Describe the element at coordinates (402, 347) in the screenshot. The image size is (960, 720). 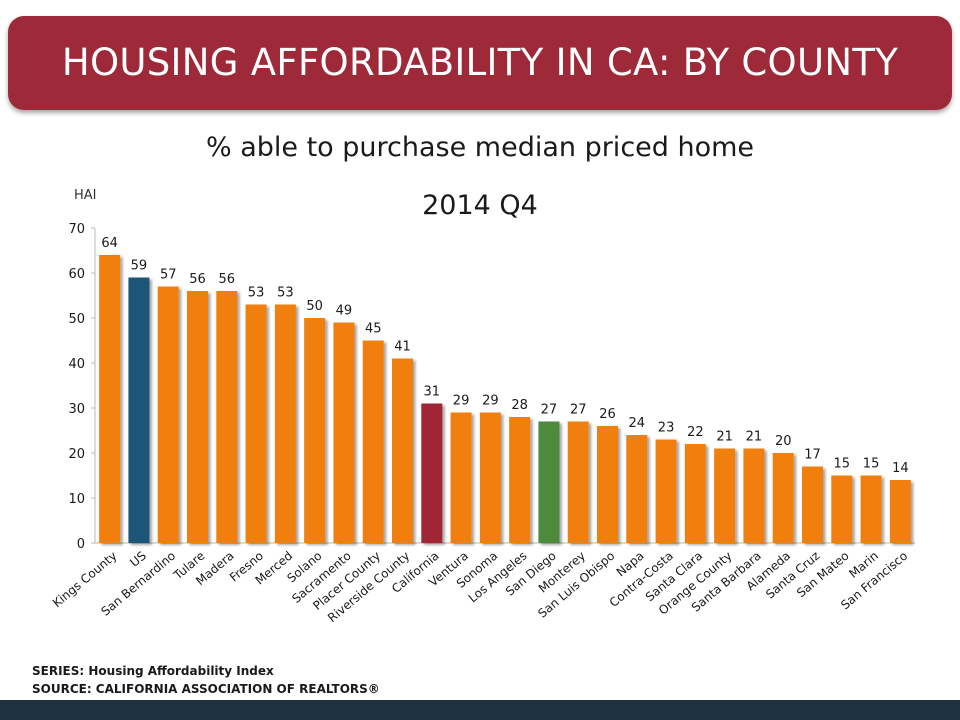
I see `data-label: 41` at that location.